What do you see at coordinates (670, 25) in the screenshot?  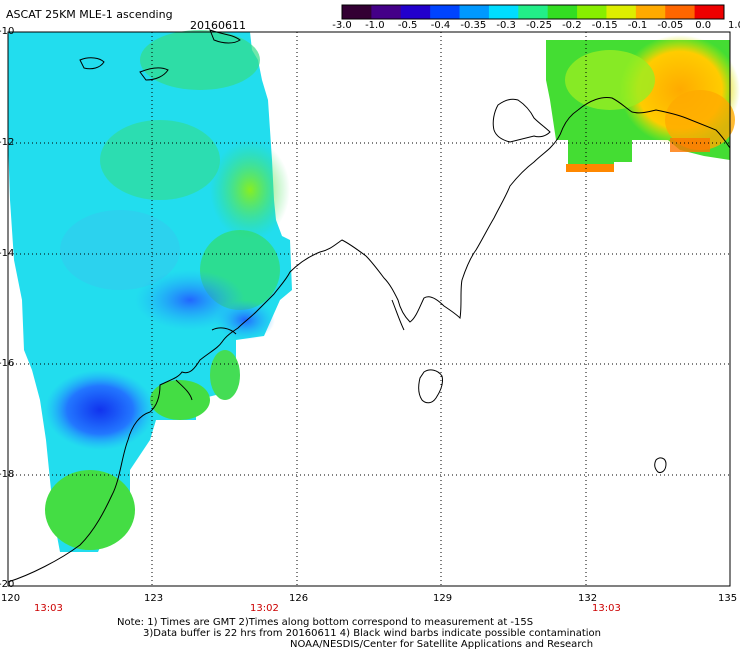 I see `colorbar-tick-label: -0.05` at bounding box center [670, 25].